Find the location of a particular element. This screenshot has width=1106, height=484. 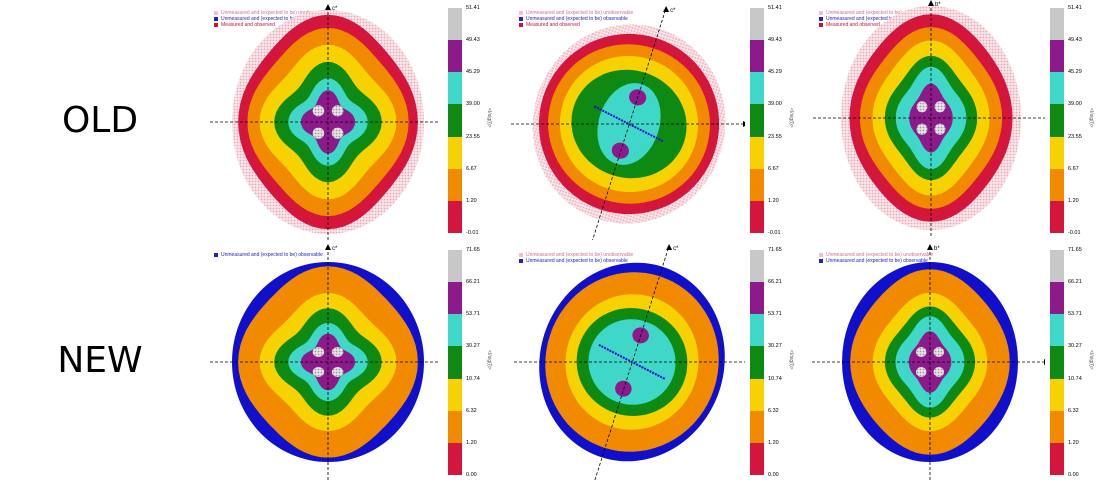

colorbar-tick-label: 66.21 is located at coordinates (1075, 282).